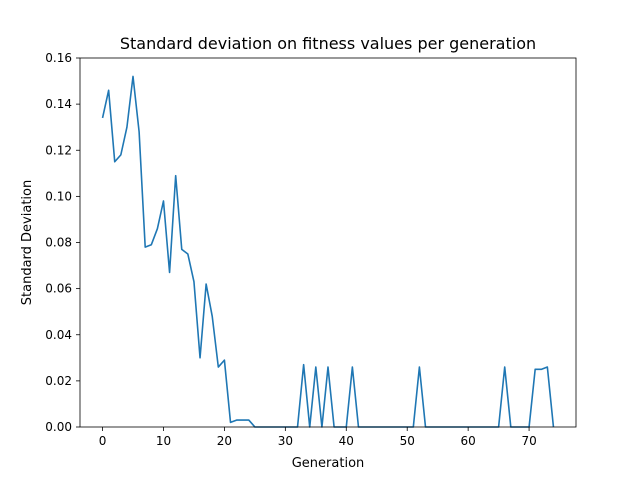 The image size is (640, 480). I want to click on x-tick-label: 20, so click(224, 441).